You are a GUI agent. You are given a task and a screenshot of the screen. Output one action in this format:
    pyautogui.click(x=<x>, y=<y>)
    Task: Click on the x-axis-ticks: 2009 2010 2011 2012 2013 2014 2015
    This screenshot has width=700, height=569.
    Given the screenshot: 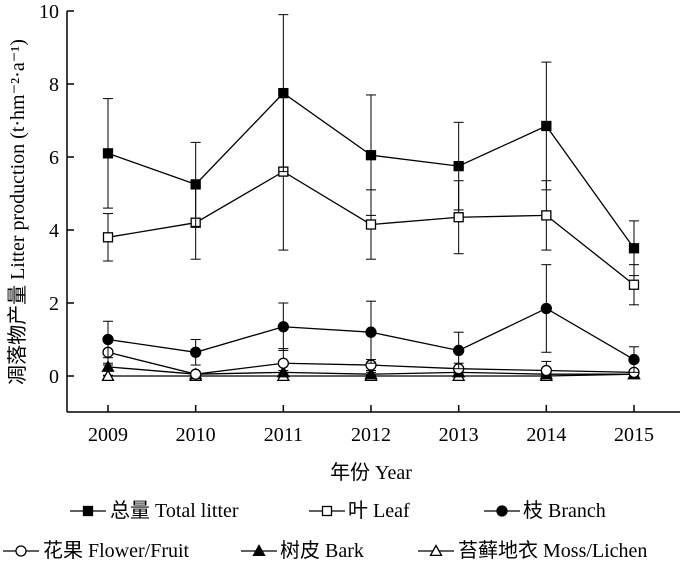 What is the action you would take?
    pyautogui.click(x=371, y=425)
    